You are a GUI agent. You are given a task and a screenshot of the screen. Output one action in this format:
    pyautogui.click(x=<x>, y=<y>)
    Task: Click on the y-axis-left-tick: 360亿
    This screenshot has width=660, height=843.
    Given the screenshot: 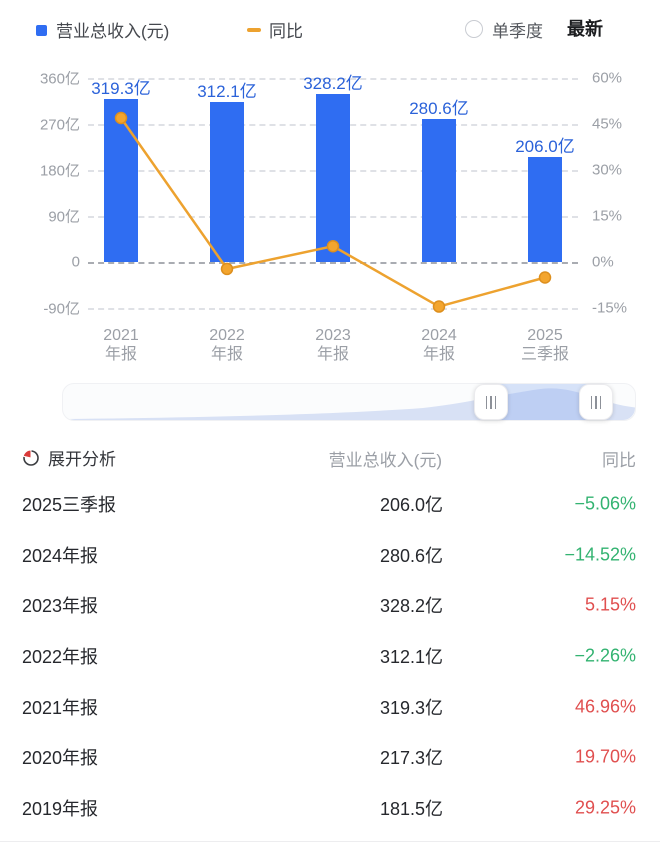 What is the action you would take?
    pyautogui.click(x=59, y=79)
    